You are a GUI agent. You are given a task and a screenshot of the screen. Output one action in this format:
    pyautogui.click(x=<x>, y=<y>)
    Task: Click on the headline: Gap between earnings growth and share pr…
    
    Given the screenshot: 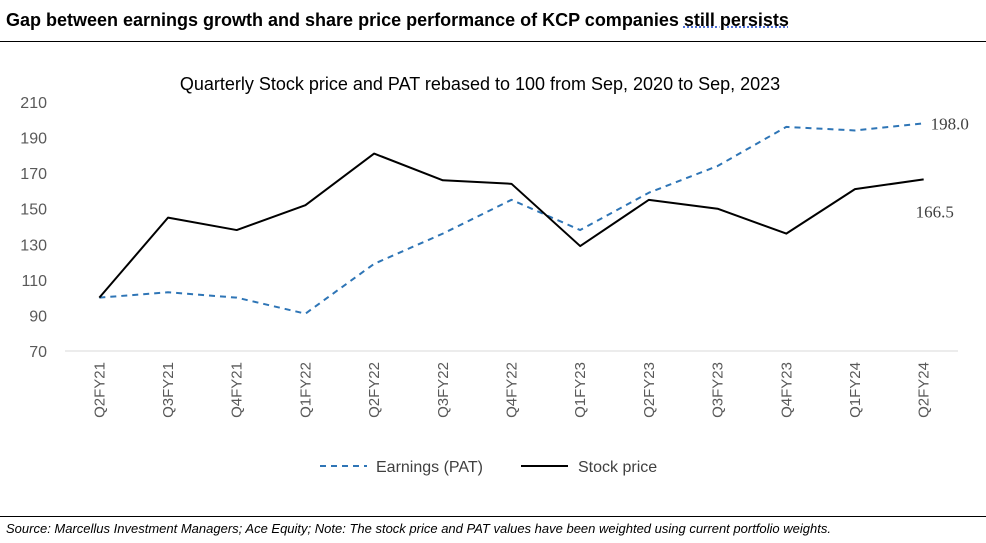 What is the action you would take?
    pyautogui.click(x=397, y=20)
    